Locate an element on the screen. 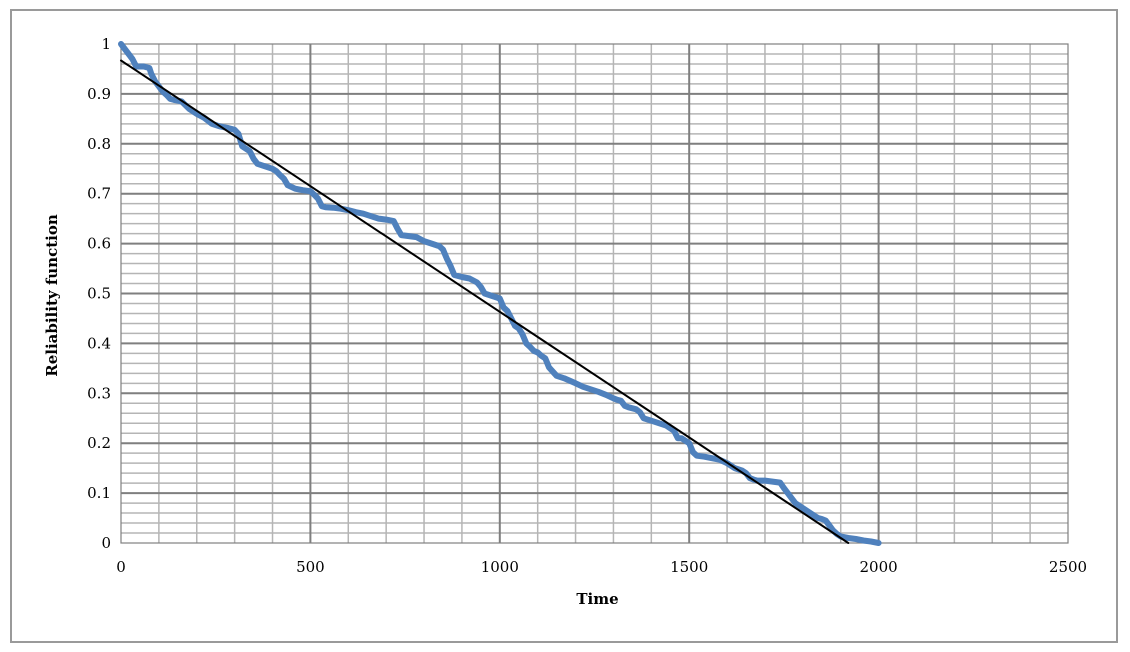  y-tick-label: 0.4 is located at coordinates (99, 343).